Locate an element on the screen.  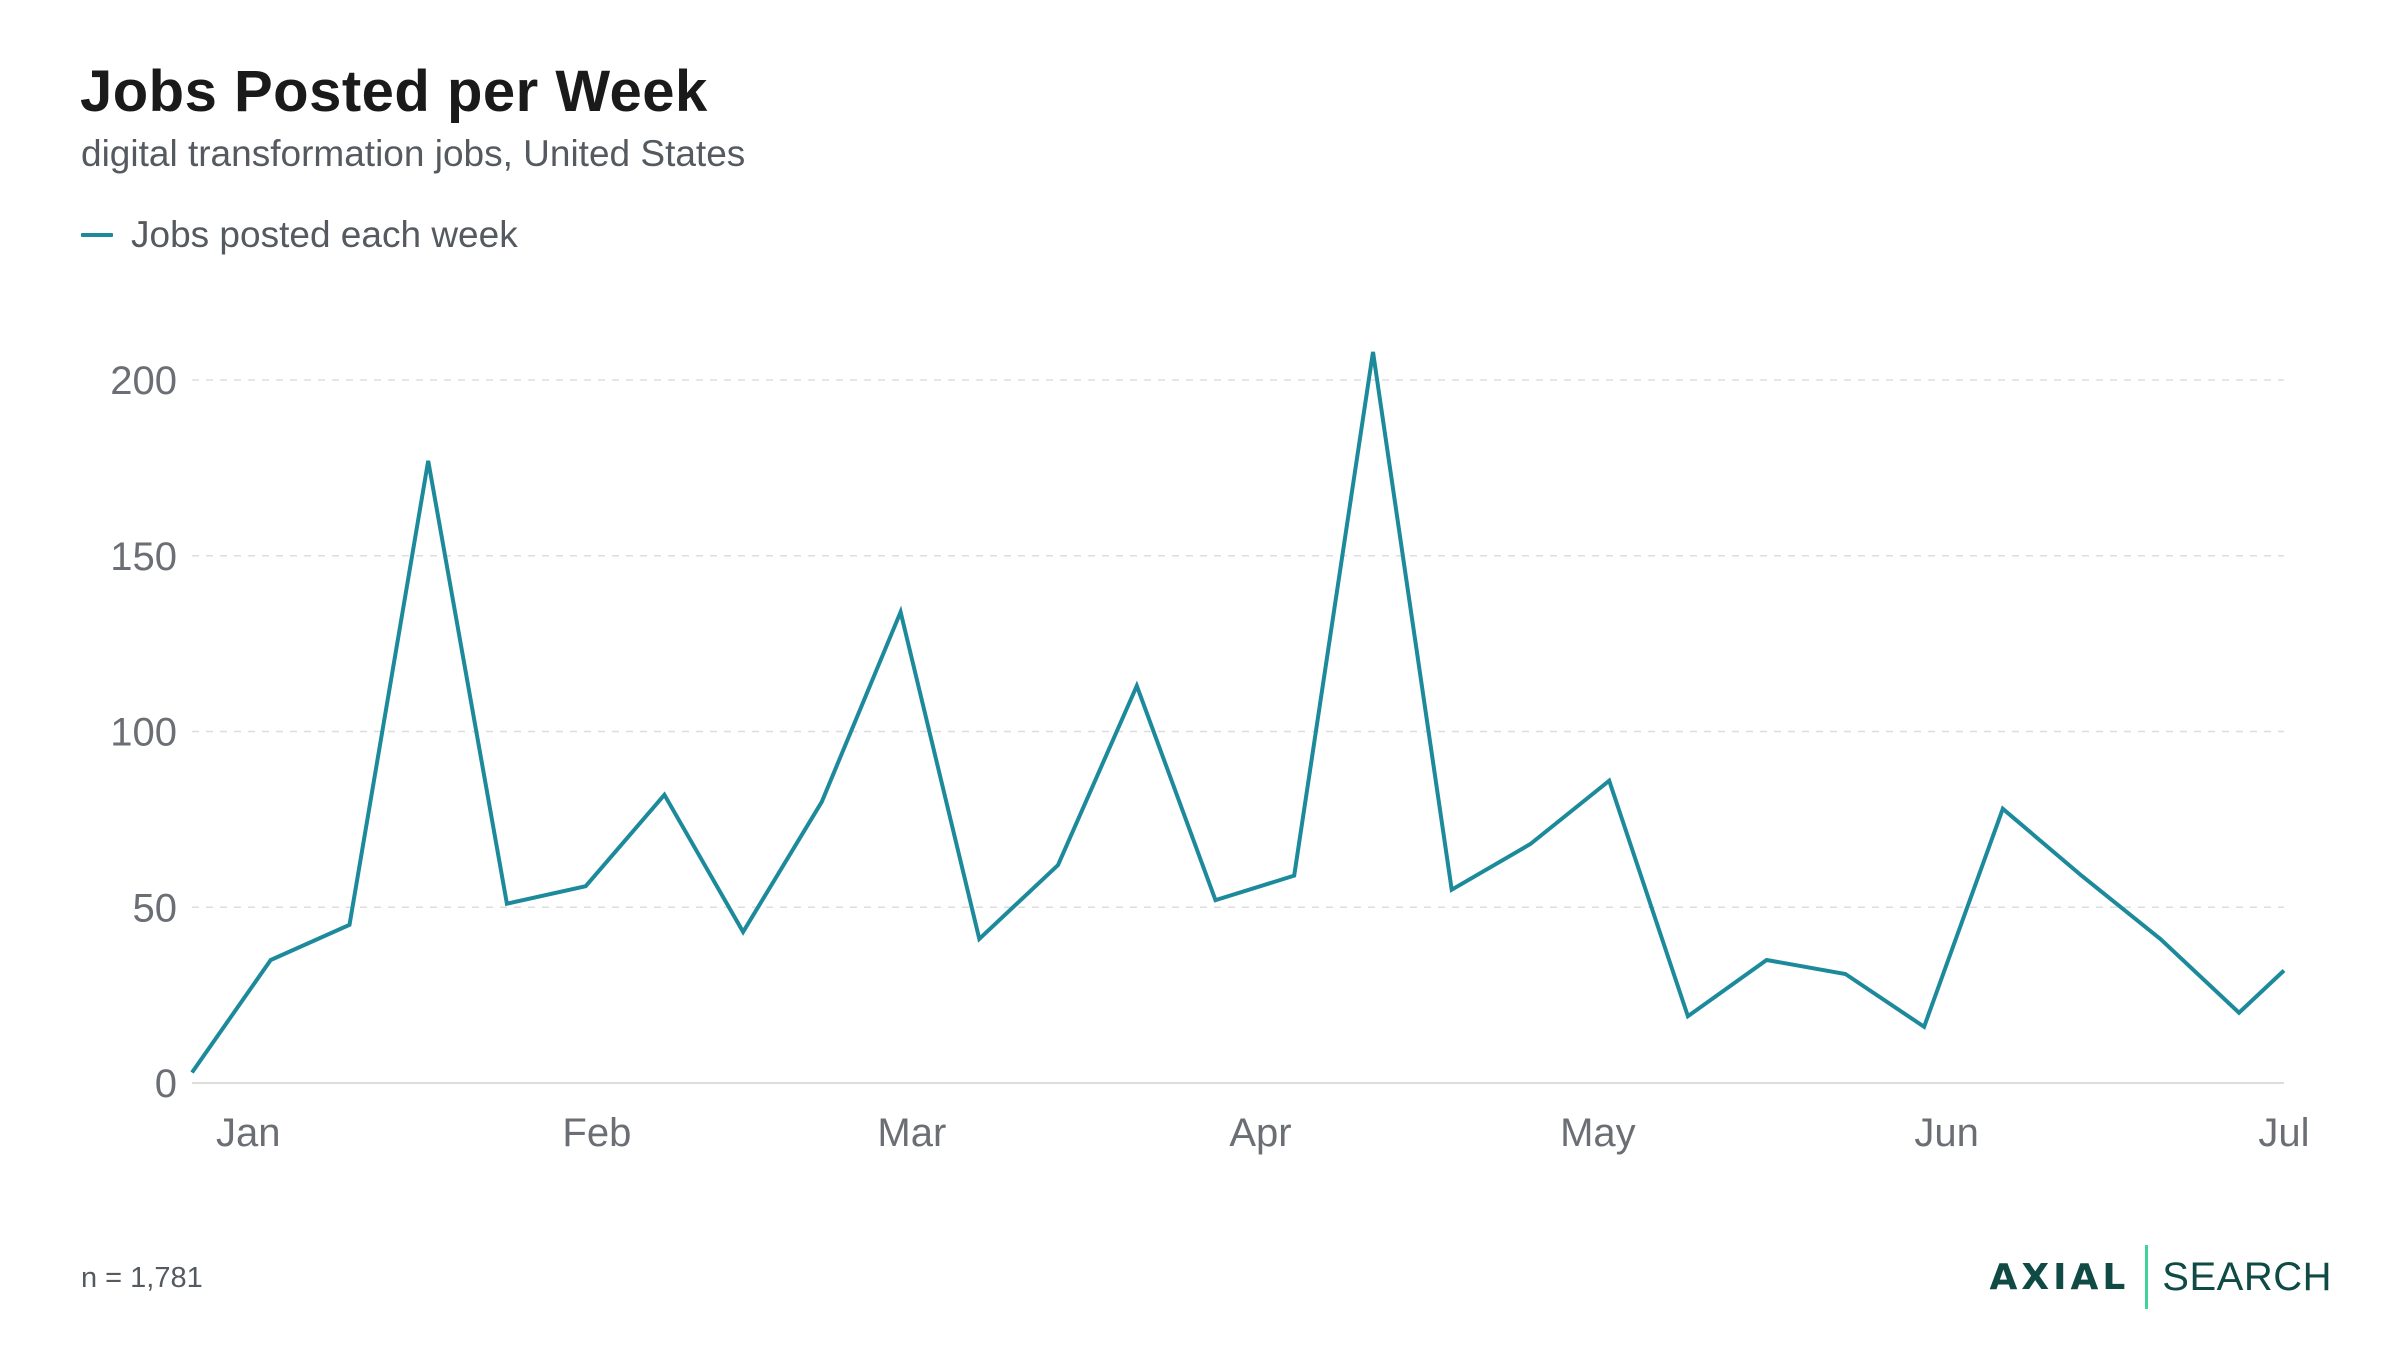
y-tick-label: 150 is located at coordinates (143, 557).